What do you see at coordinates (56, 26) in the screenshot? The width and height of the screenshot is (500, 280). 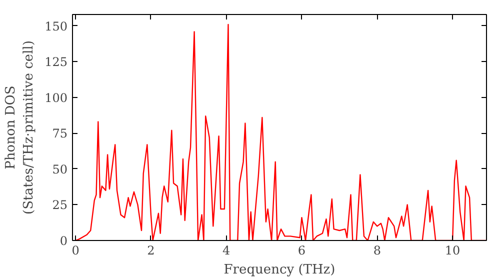 I see `y-tick-label: 150` at bounding box center [56, 26].